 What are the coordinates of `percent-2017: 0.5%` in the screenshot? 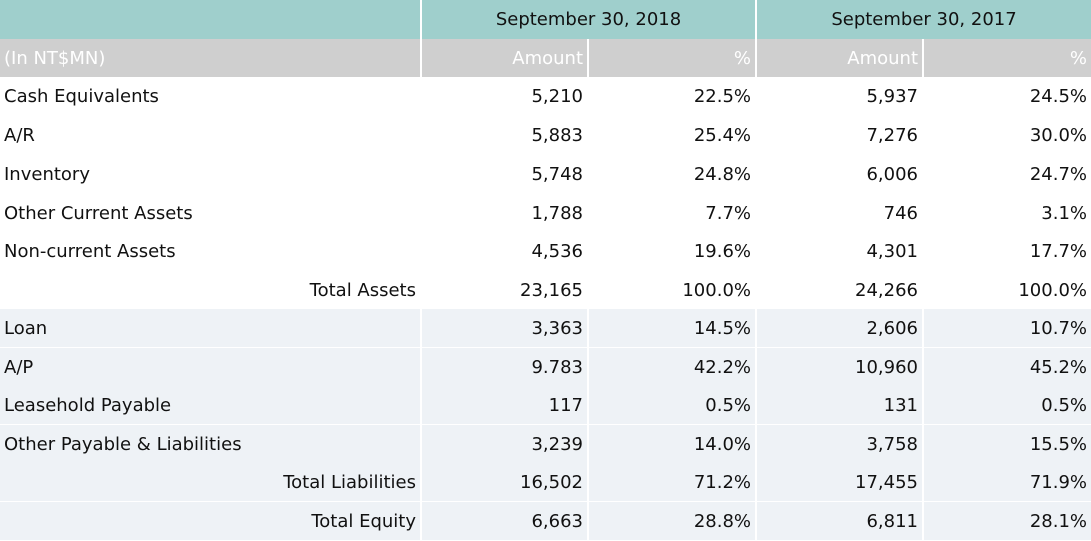 It's located at (1006, 405).